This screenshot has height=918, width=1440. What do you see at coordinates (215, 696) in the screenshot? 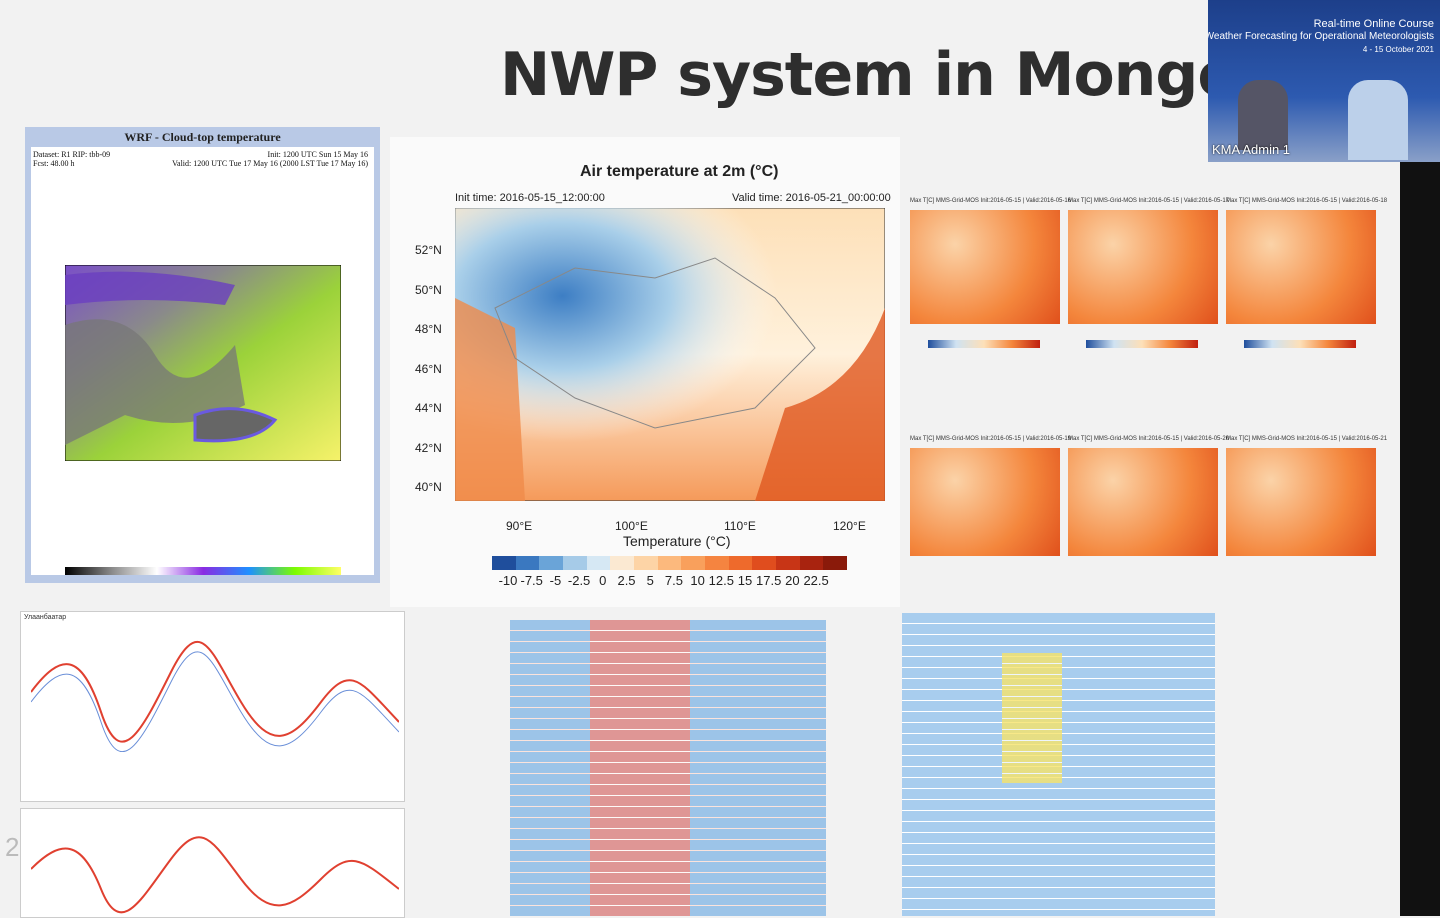
I see `meteogram-plot` at bounding box center [215, 696].